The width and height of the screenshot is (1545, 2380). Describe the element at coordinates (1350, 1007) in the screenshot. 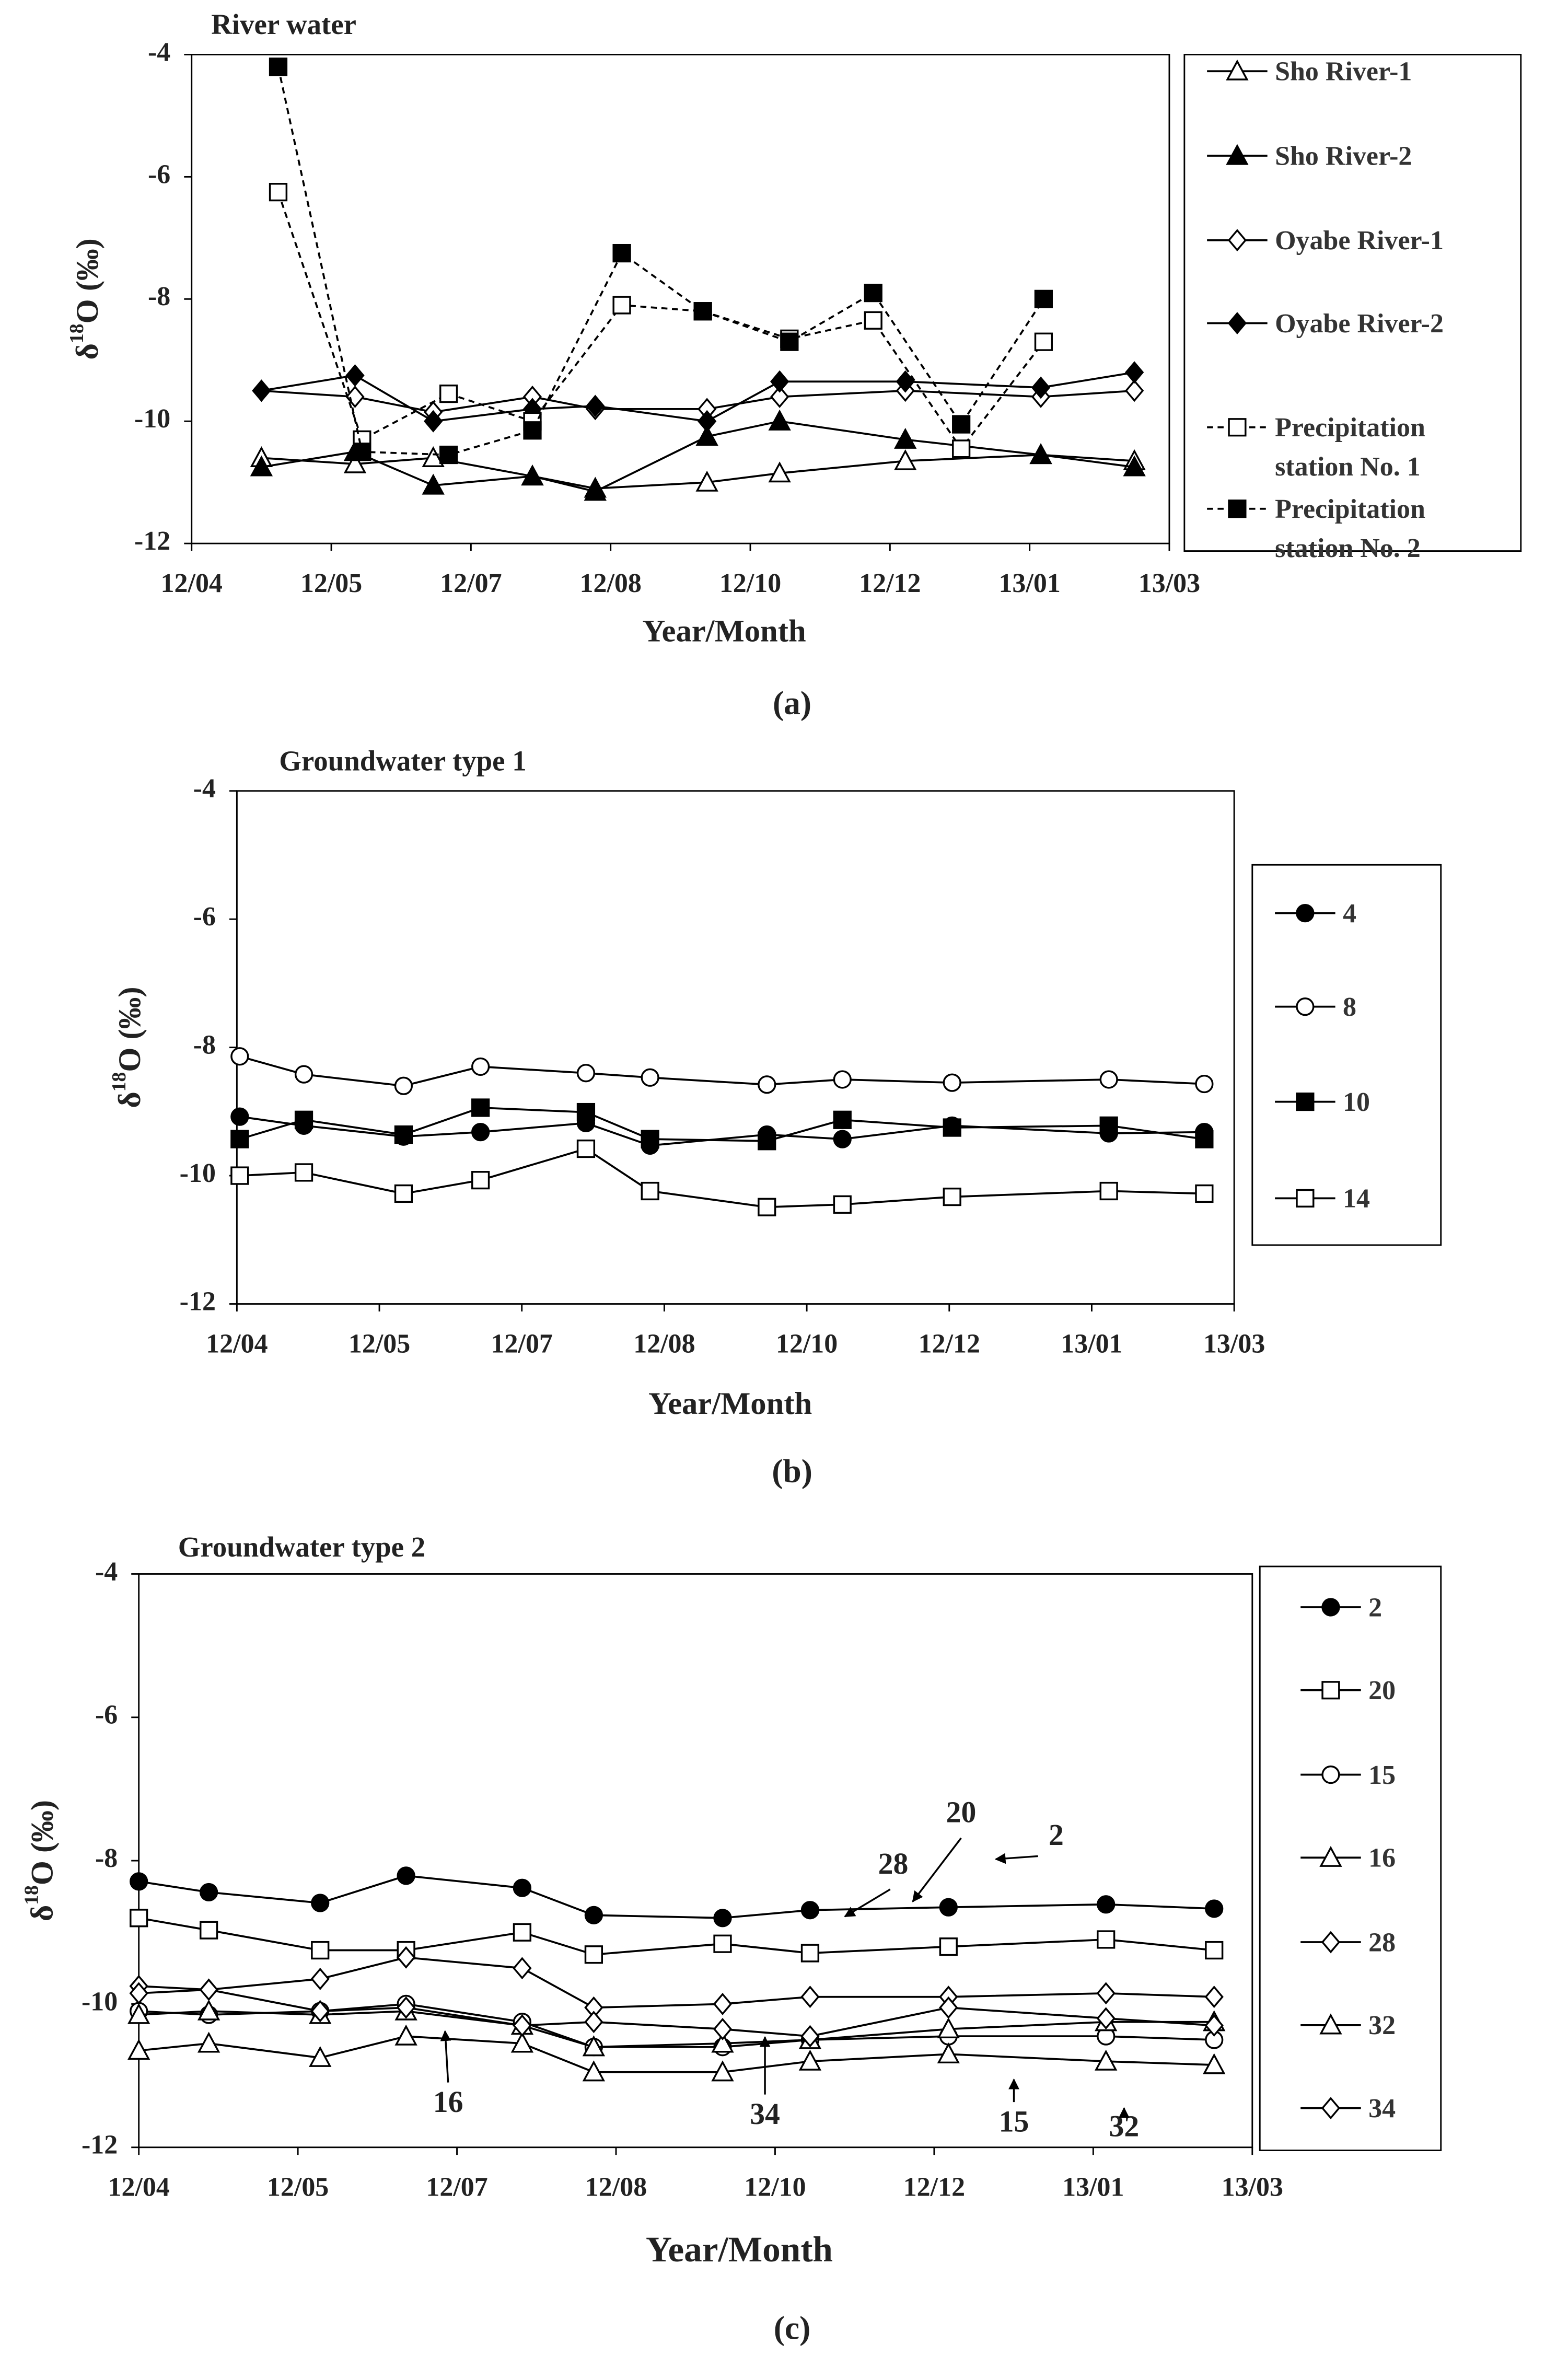

I see `legend-label: 8` at that location.